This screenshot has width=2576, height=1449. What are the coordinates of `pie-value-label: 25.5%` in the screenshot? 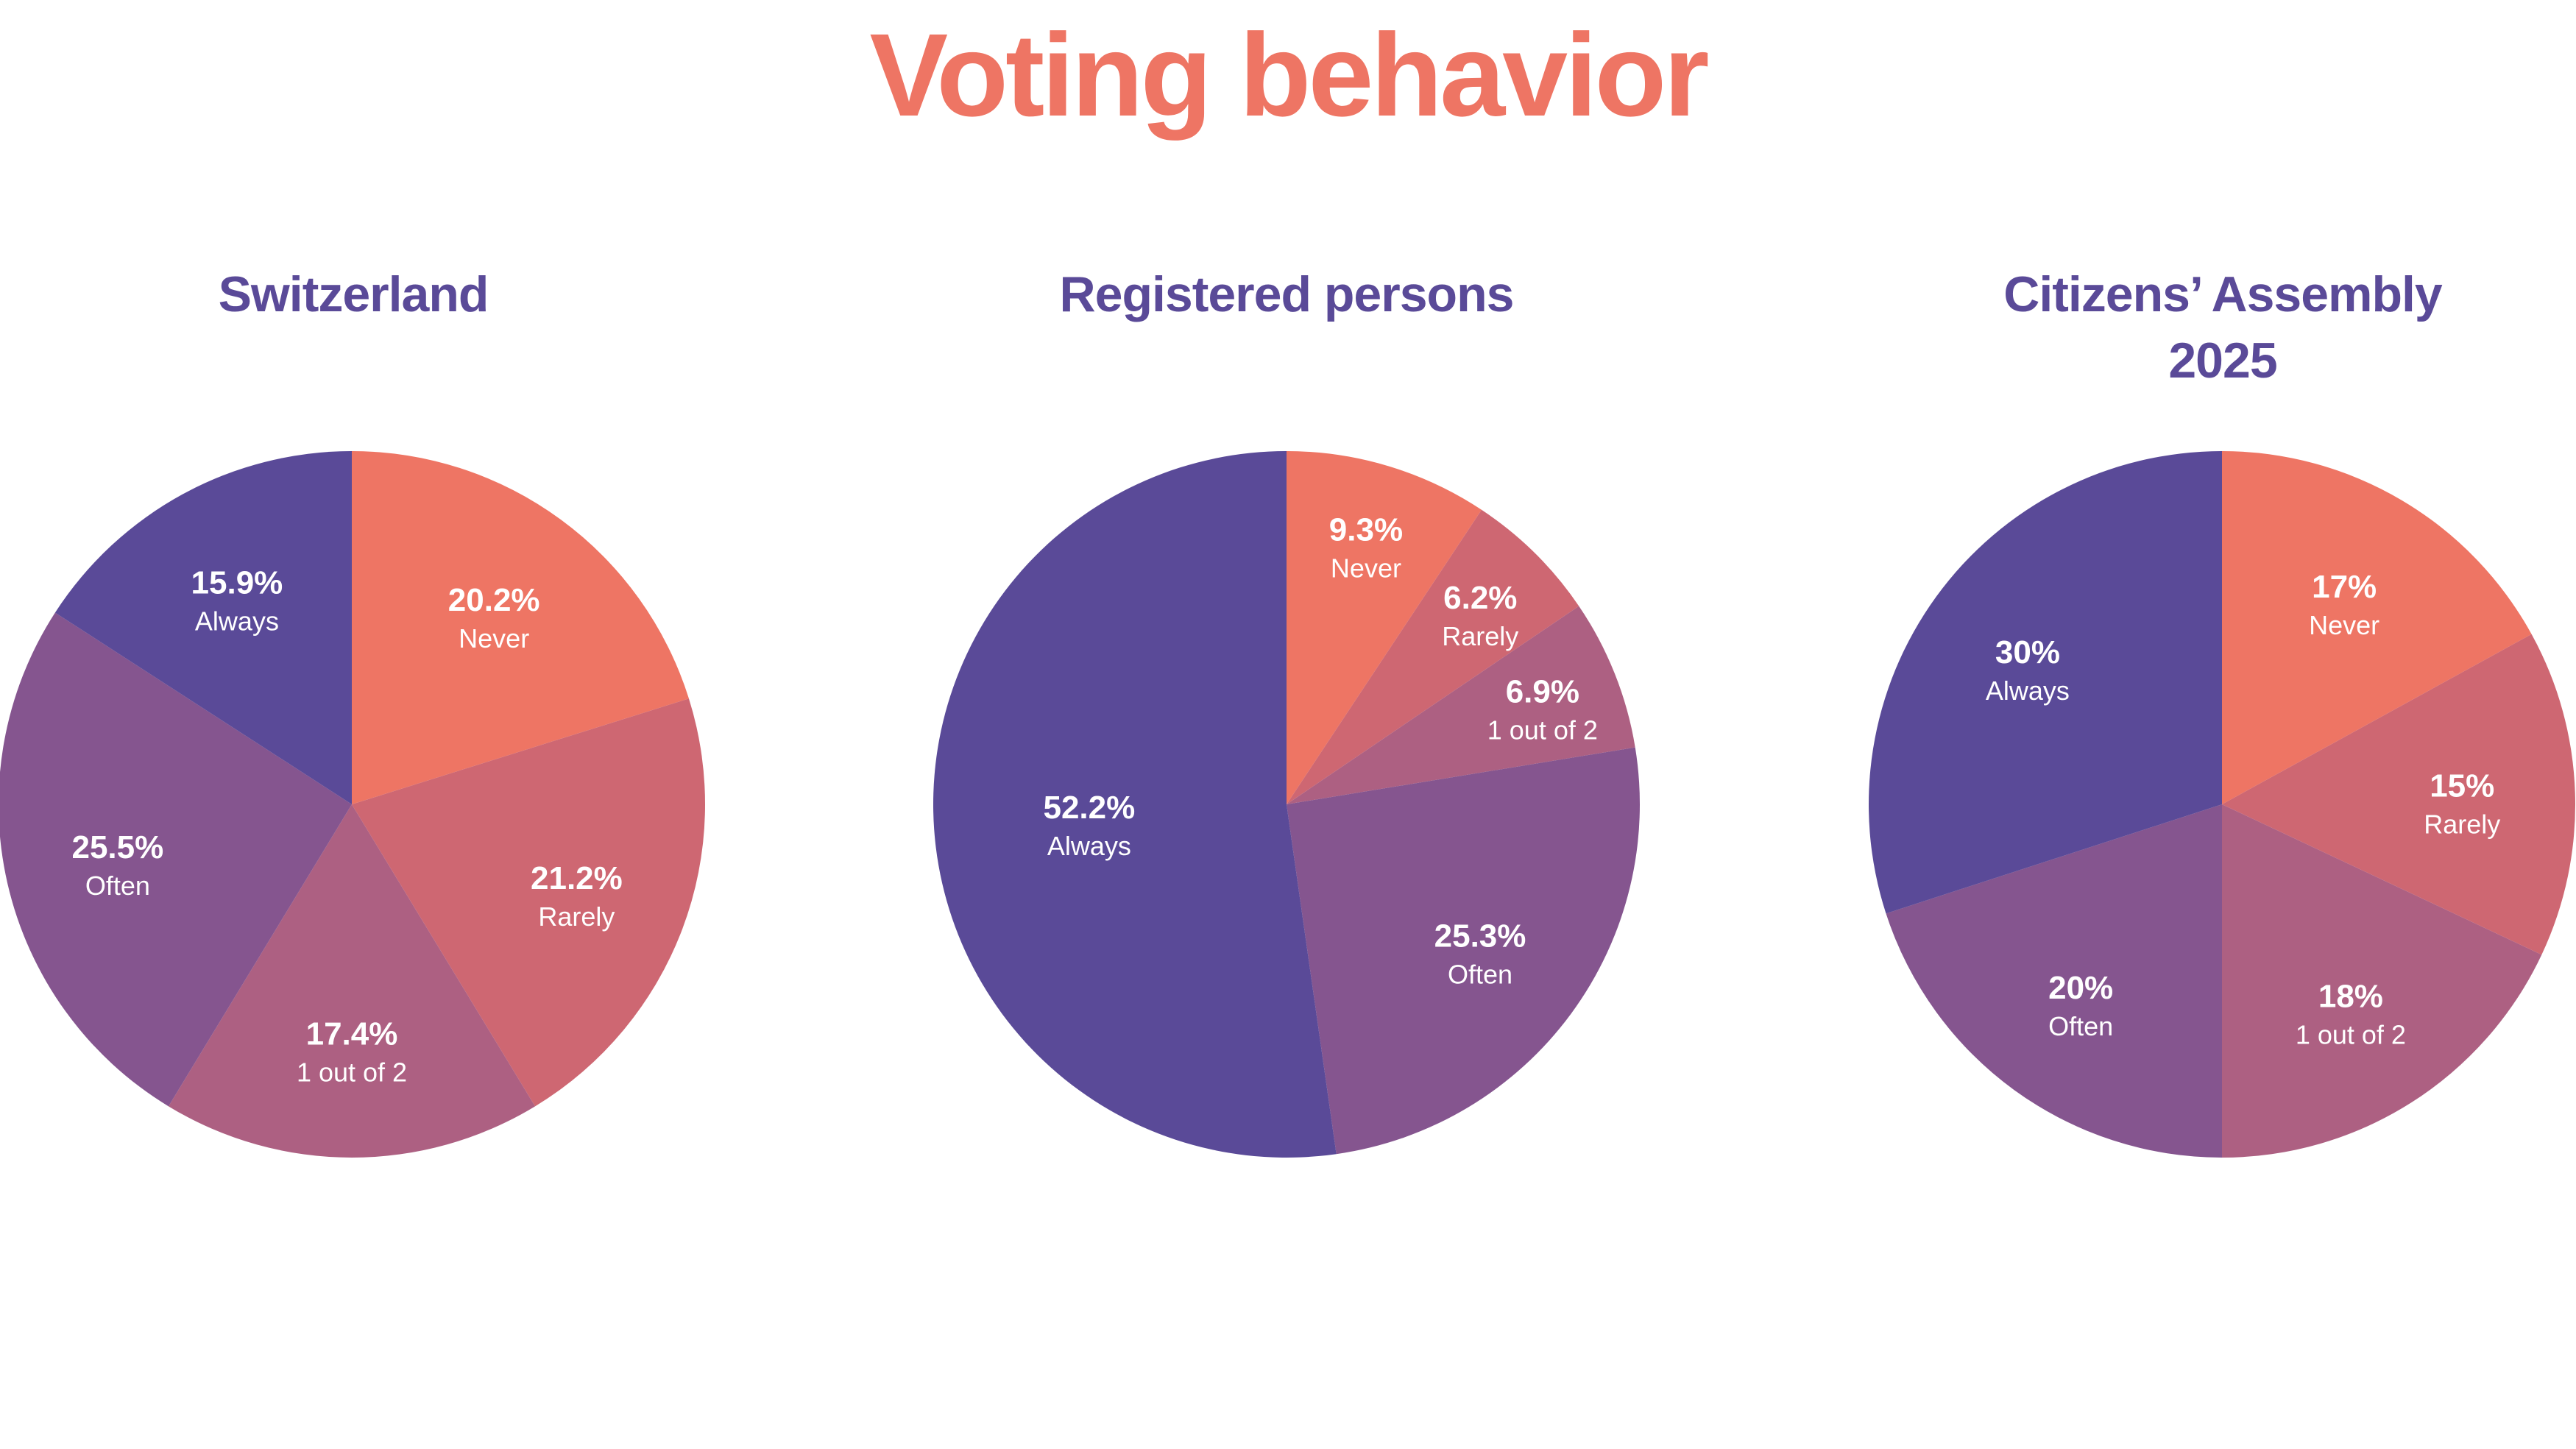 It's located at (117, 847).